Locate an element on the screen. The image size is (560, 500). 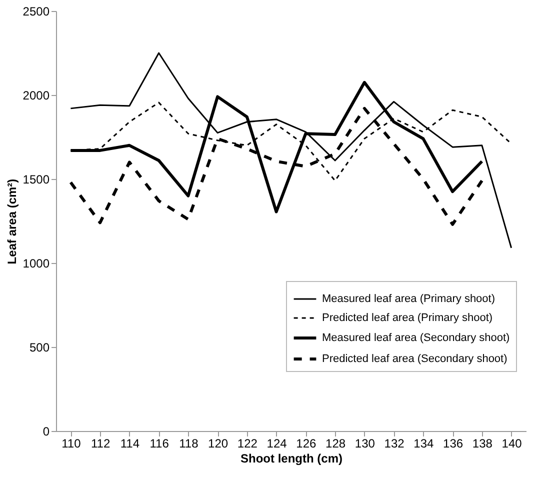
y-tick-label: 1000 is located at coordinates (36, 263).